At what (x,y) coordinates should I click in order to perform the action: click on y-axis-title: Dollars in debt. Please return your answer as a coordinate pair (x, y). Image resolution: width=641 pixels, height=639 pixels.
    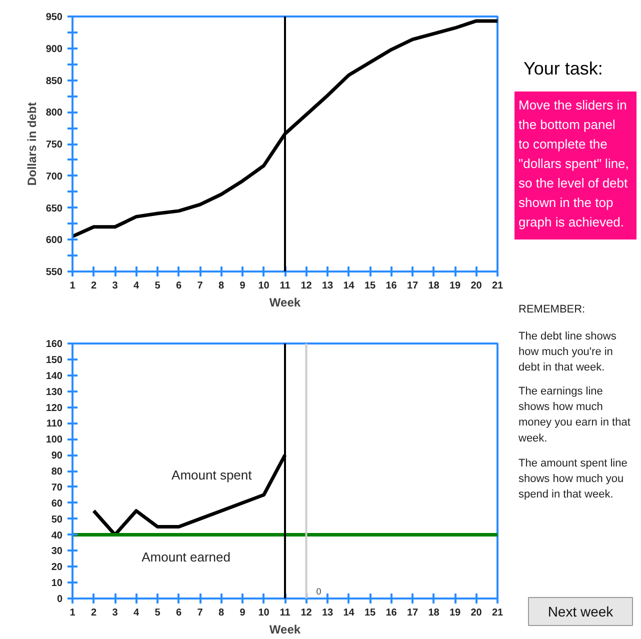
    Looking at the image, I should click on (31, 144).